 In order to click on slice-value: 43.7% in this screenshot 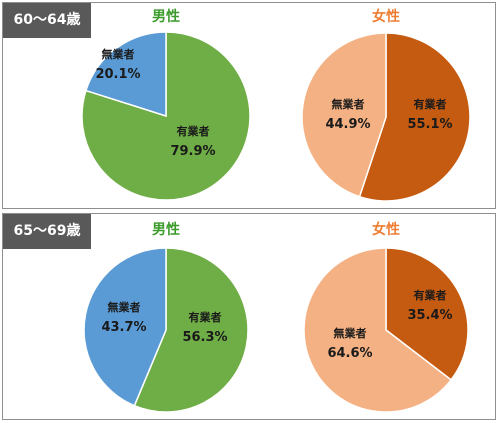, I will do `click(123, 327)`.